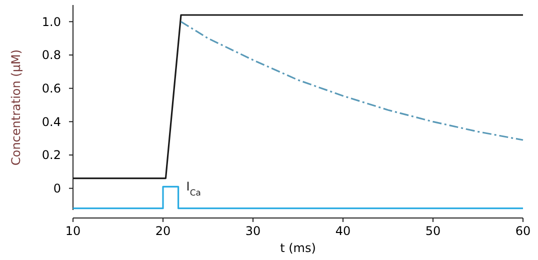  I want to click on x-tick-label: 30, so click(253, 231).